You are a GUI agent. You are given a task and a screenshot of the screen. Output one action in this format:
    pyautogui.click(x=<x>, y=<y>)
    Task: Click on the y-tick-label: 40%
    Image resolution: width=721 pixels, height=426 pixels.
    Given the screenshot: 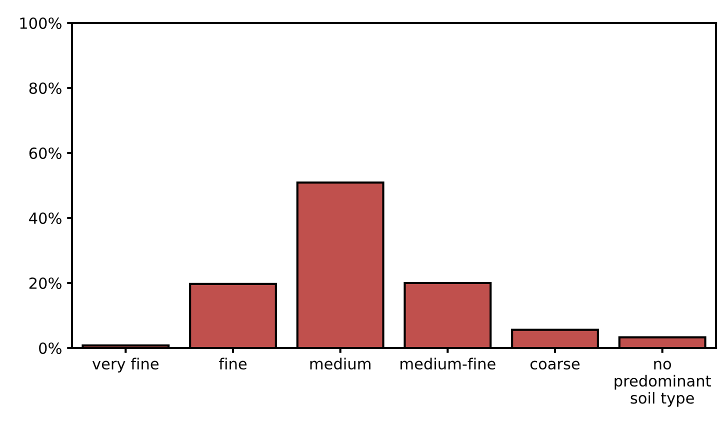 What is the action you would take?
    pyautogui.click(x=45, y=218)
    